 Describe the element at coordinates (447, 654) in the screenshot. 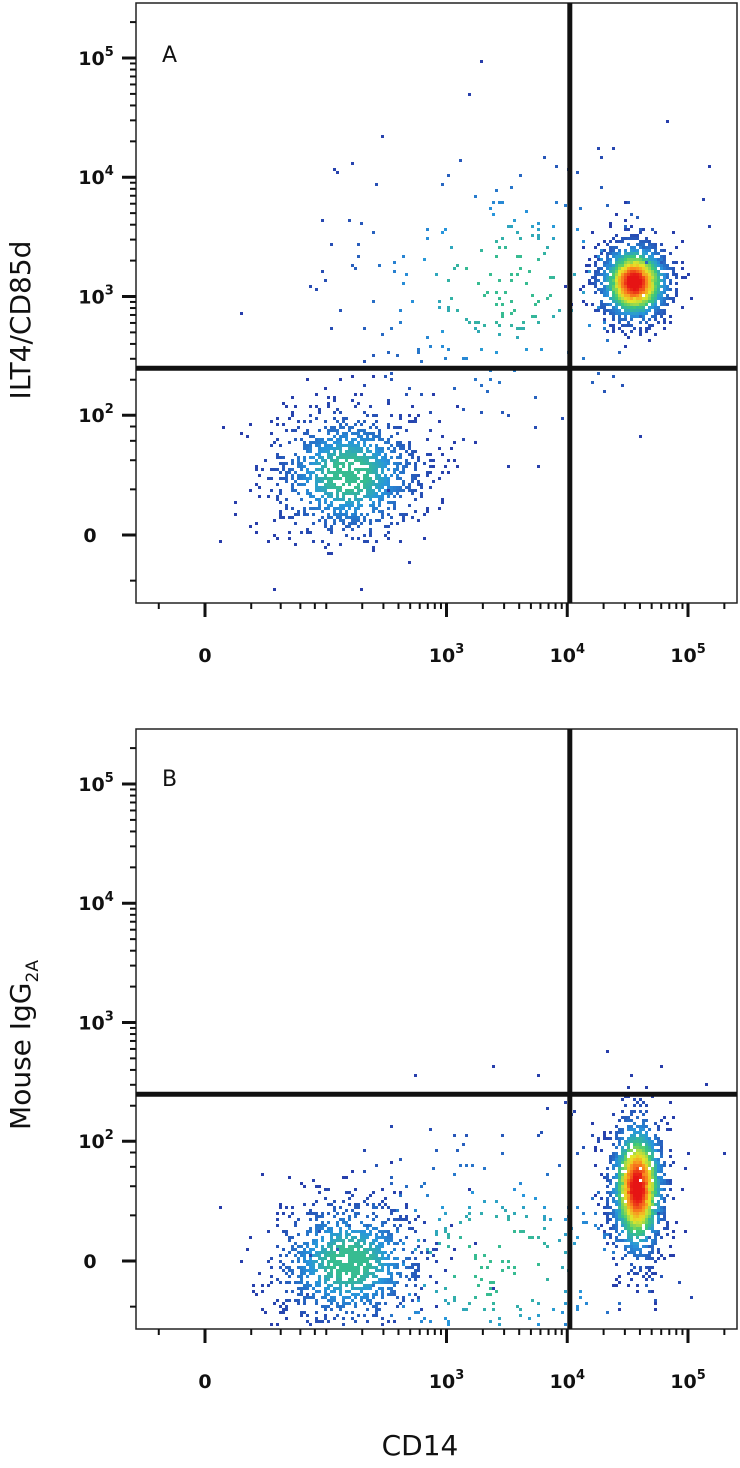

I see `pa-x-tick-label: 103` at that location.